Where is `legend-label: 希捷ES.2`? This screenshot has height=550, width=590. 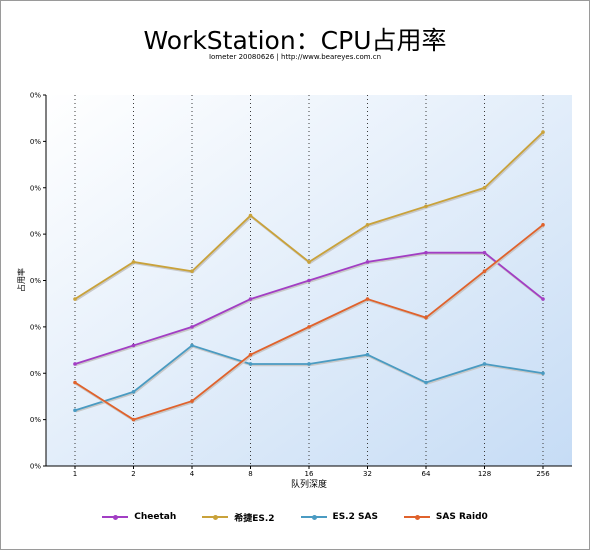 legend-label: 希捷ES.2 is located at coordinates (254, 518).